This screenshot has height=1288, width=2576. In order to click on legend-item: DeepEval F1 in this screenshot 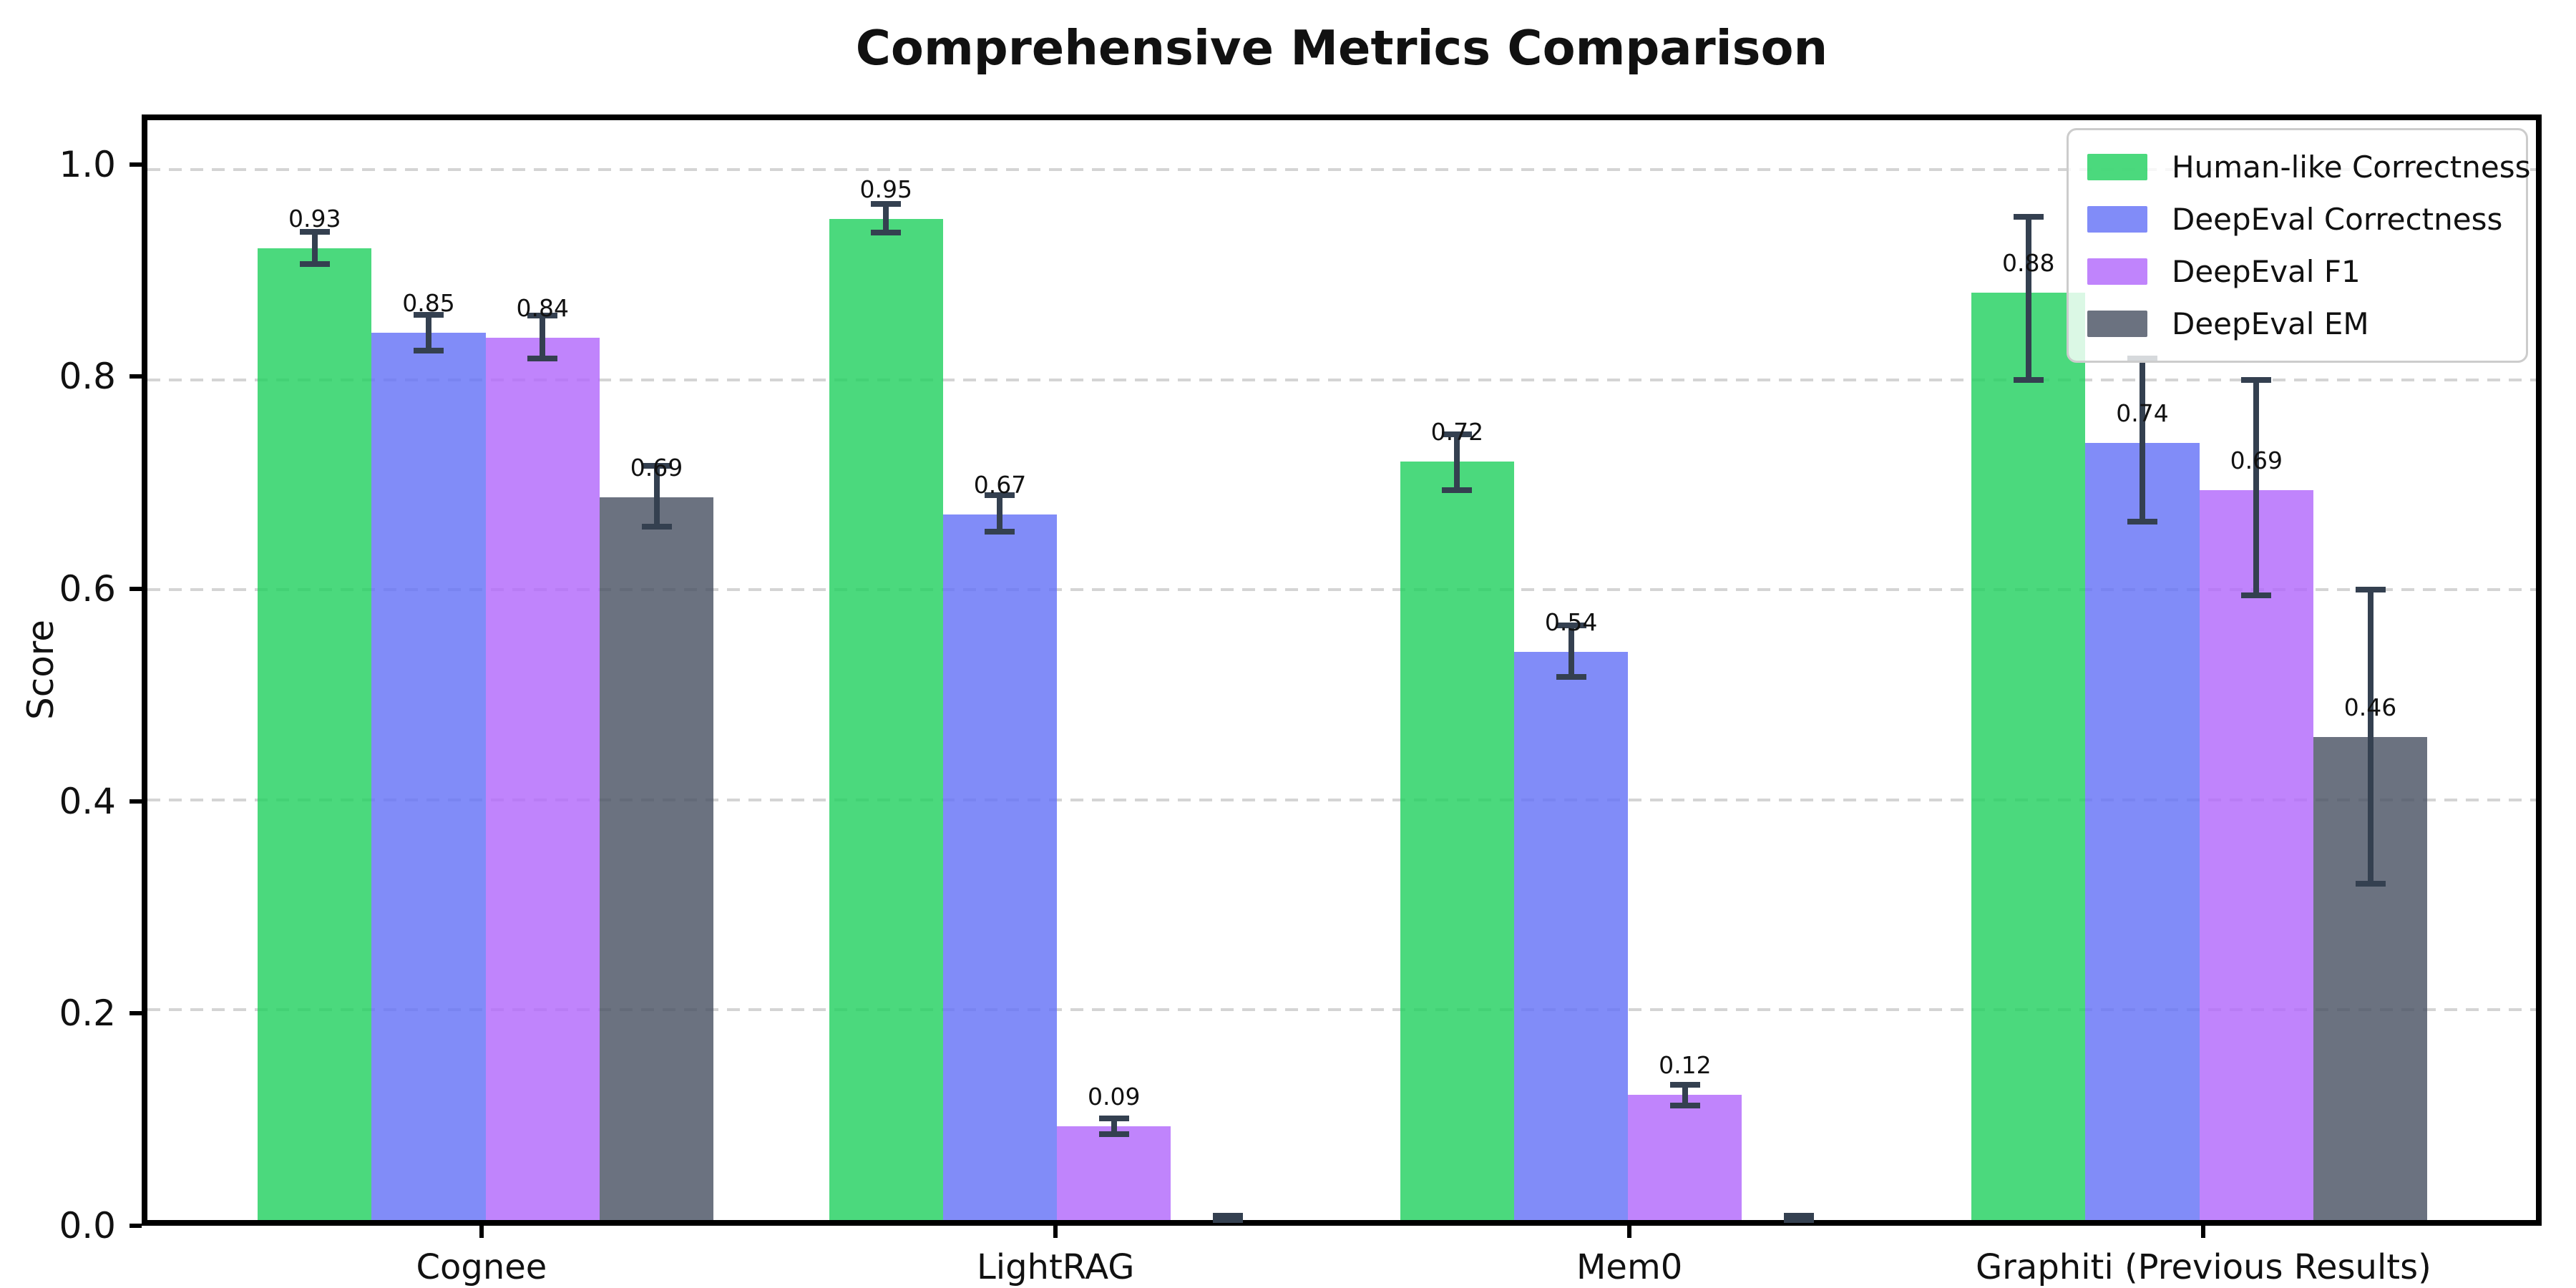, I will do `click(2297, 271)`.